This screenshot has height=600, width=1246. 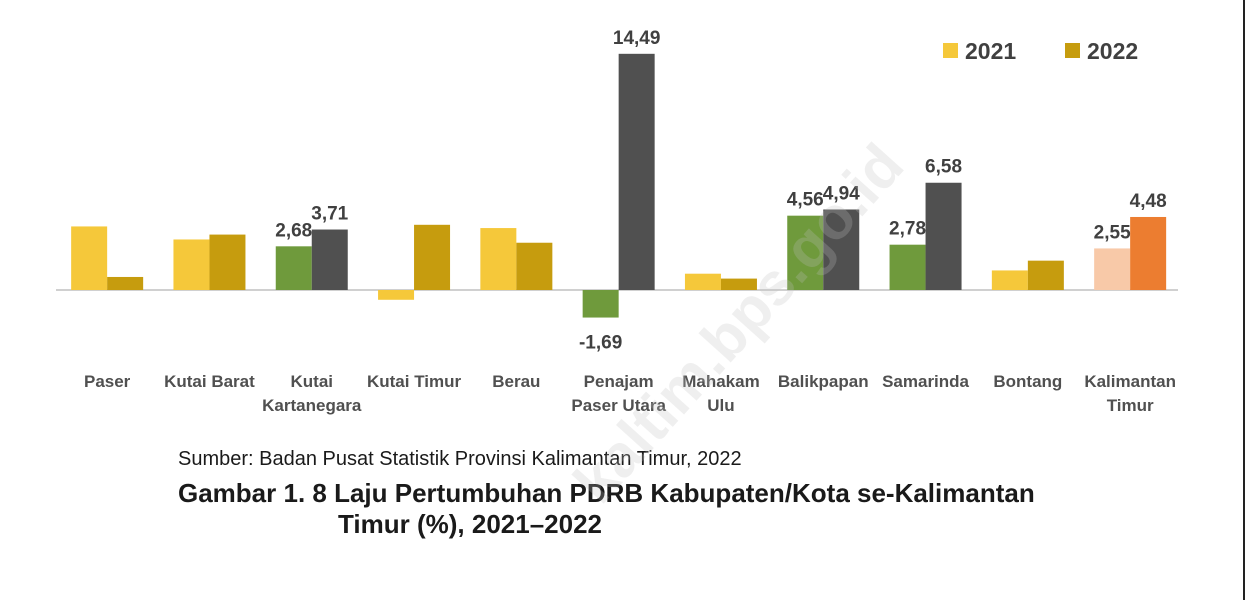 What do you see at coordinates (720, 405) in the screenshot?
I see `category-label-6-1: Ulu` at bounding box center [720, 405].